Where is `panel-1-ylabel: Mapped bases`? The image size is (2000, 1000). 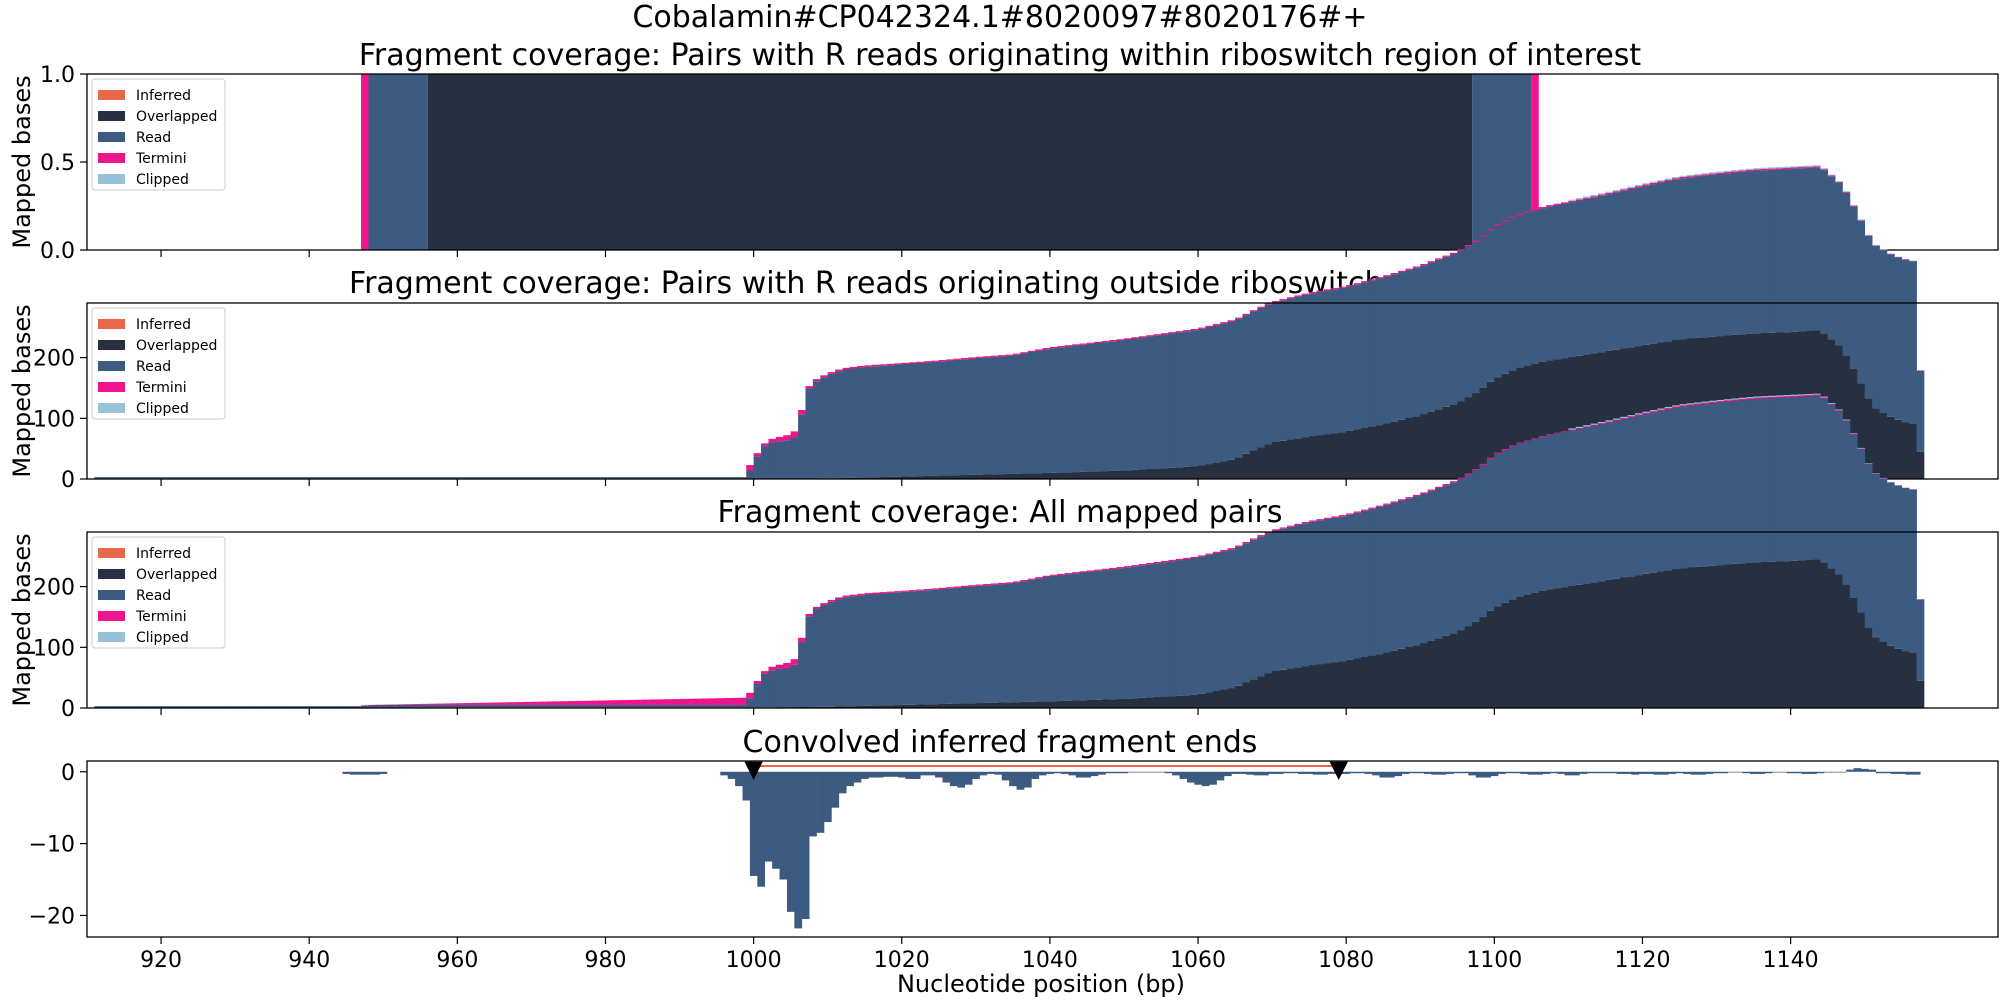
panel-1-ylabel: Mapped bases is located at coordinates (22, 161).